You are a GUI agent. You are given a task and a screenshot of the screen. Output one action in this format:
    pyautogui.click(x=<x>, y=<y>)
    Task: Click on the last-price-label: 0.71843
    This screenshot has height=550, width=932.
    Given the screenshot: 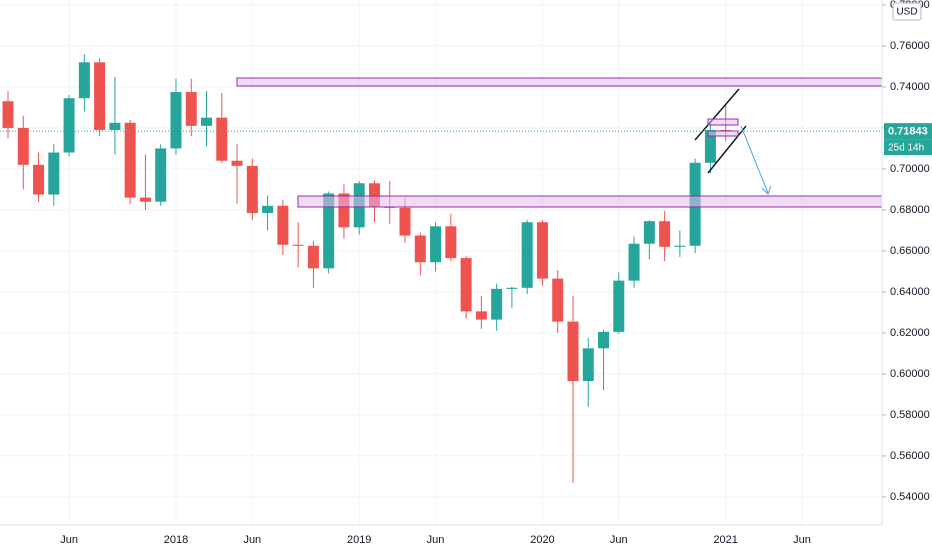 What is the action you would take?
    pyautogui.click(x=908, y=132)
    